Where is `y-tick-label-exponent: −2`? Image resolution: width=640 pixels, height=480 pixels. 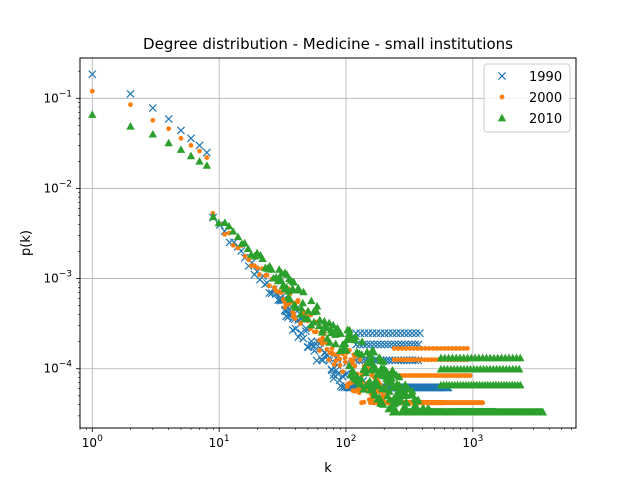
y-tick-label-exponent: −2 is located at coordinates (65, 184).